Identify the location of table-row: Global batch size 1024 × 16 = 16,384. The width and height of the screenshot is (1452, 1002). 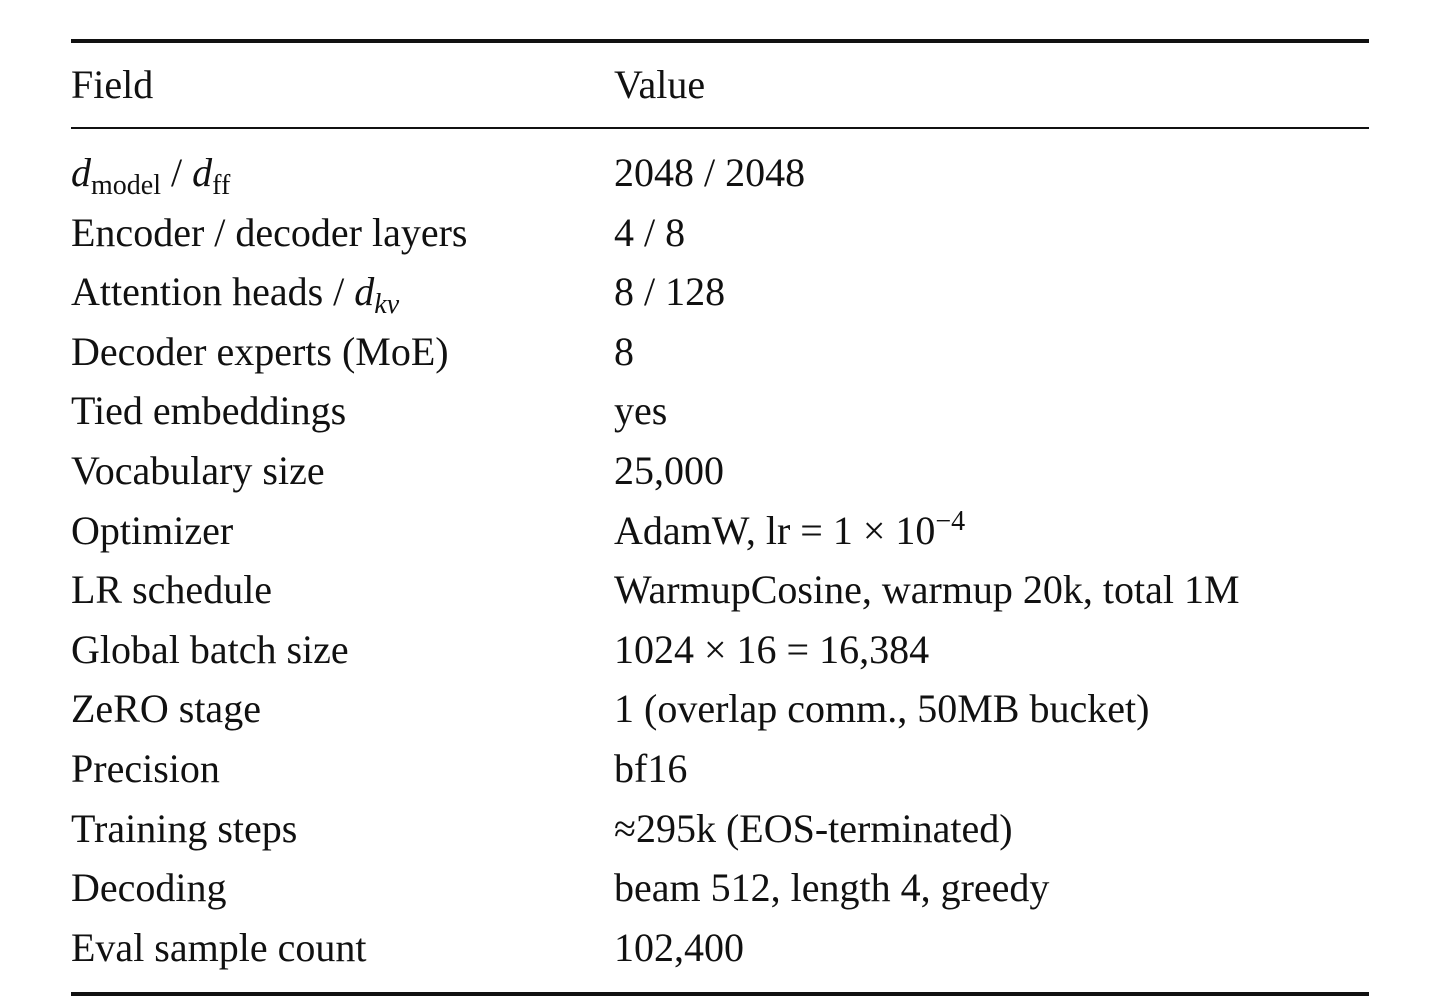
(726, 650).